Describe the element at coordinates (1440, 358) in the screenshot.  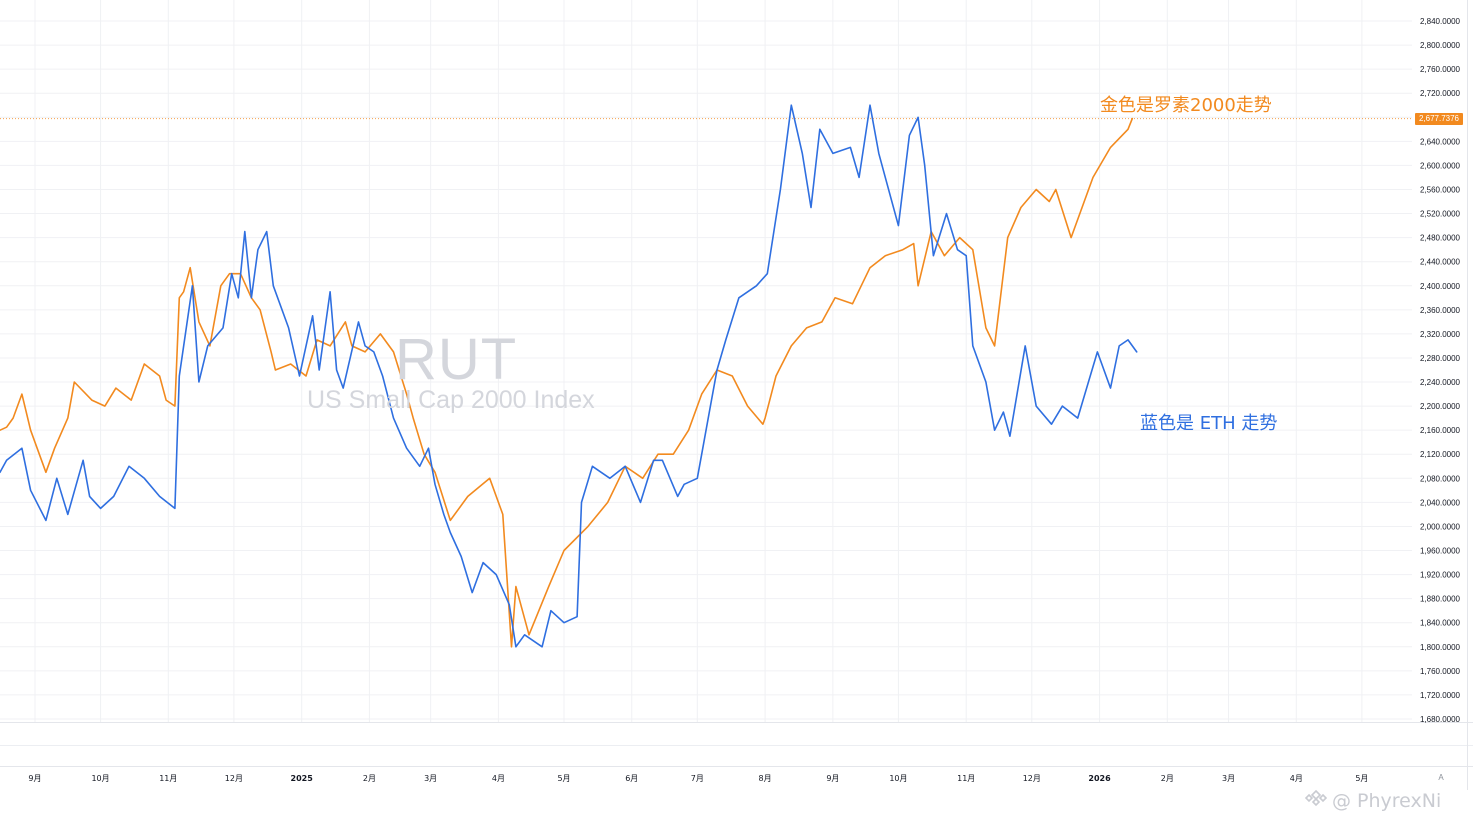
I see `y-tick-label: 2,280.0000` at that location.